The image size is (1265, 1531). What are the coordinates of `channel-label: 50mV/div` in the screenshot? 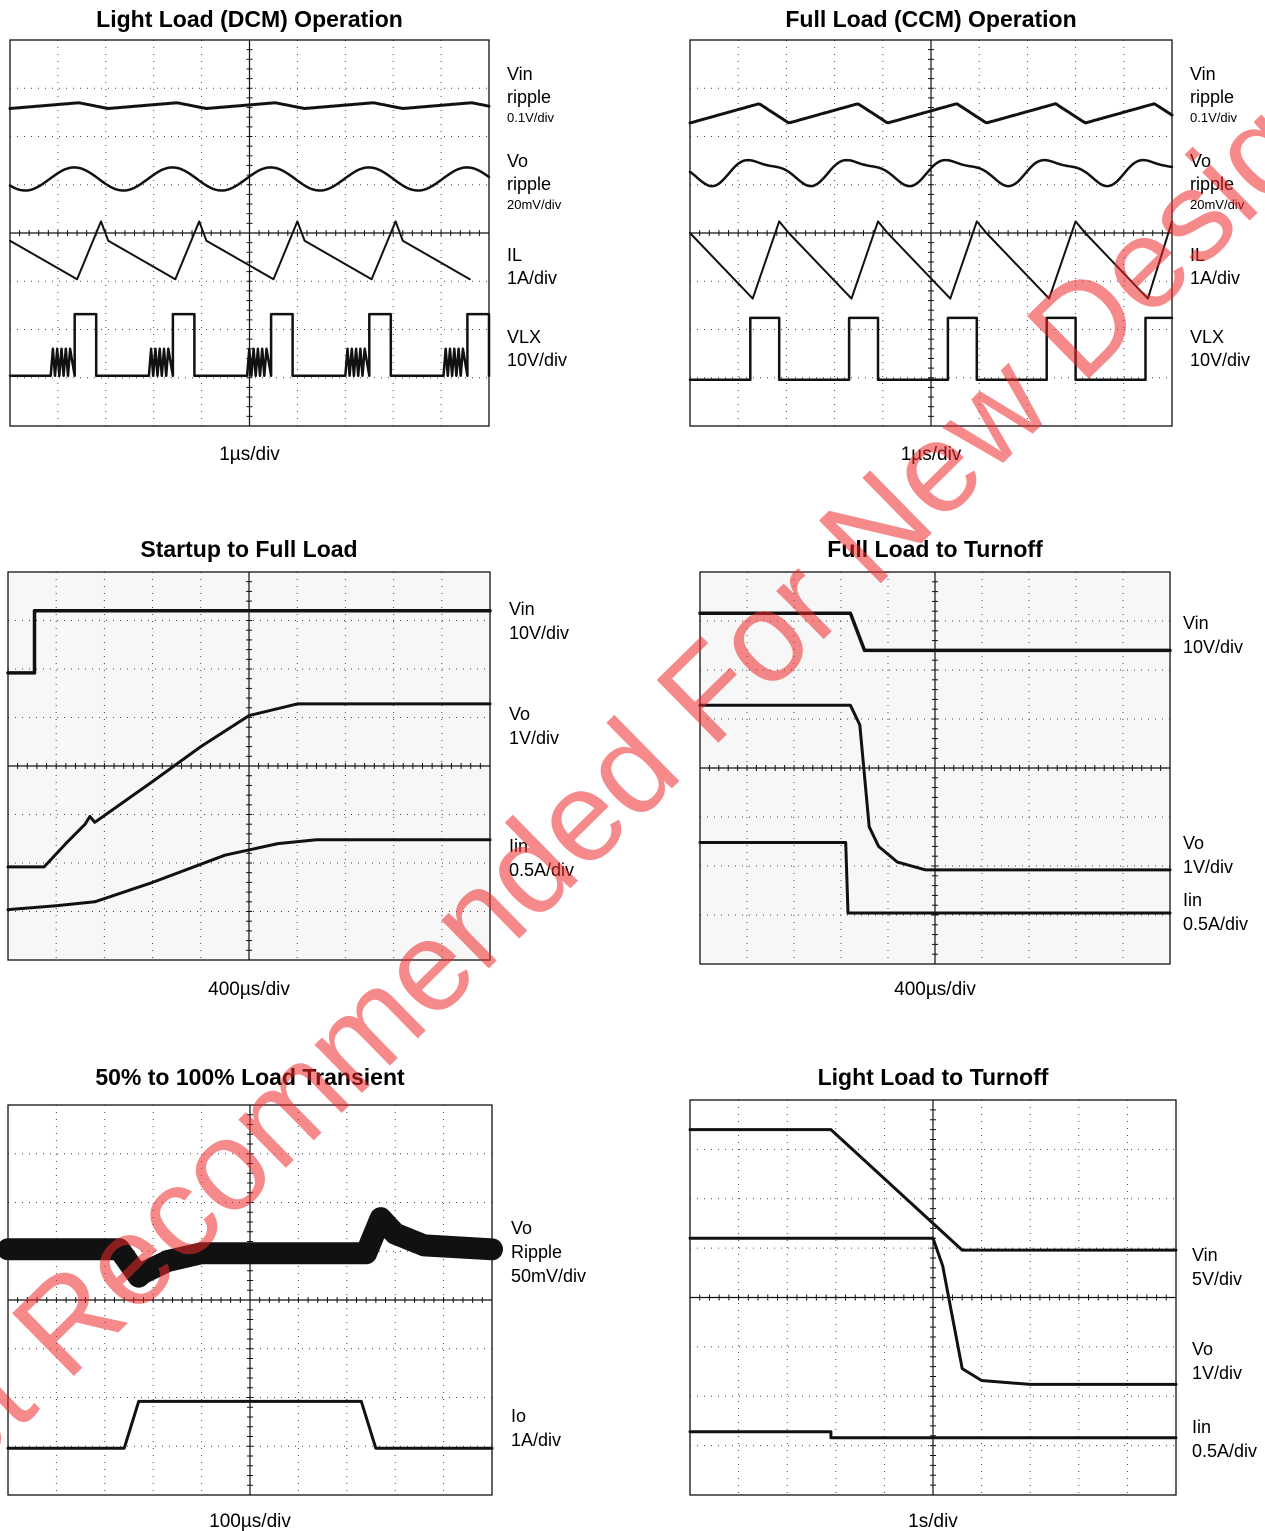 It's located at (548, 1276).